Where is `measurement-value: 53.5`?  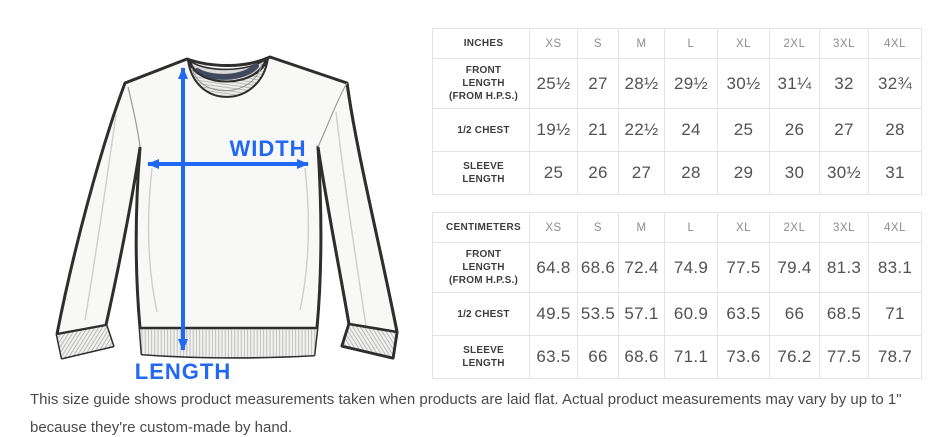
measurement-value: 53.5 is located at coordinates (598, 314).